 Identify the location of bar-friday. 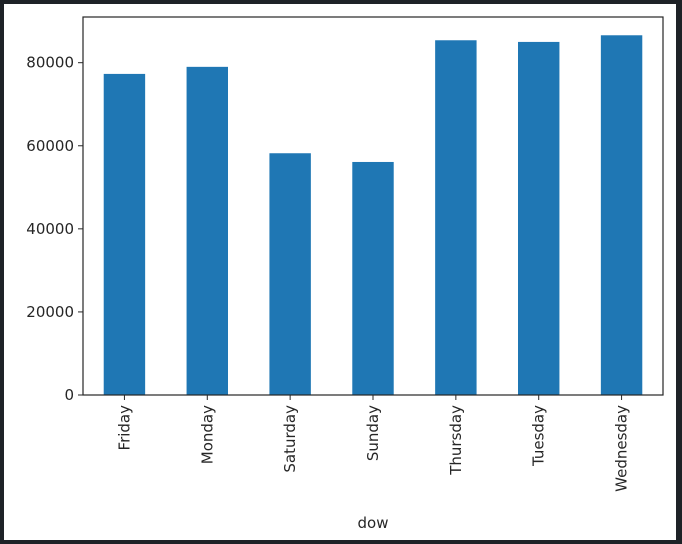
(124, 234).